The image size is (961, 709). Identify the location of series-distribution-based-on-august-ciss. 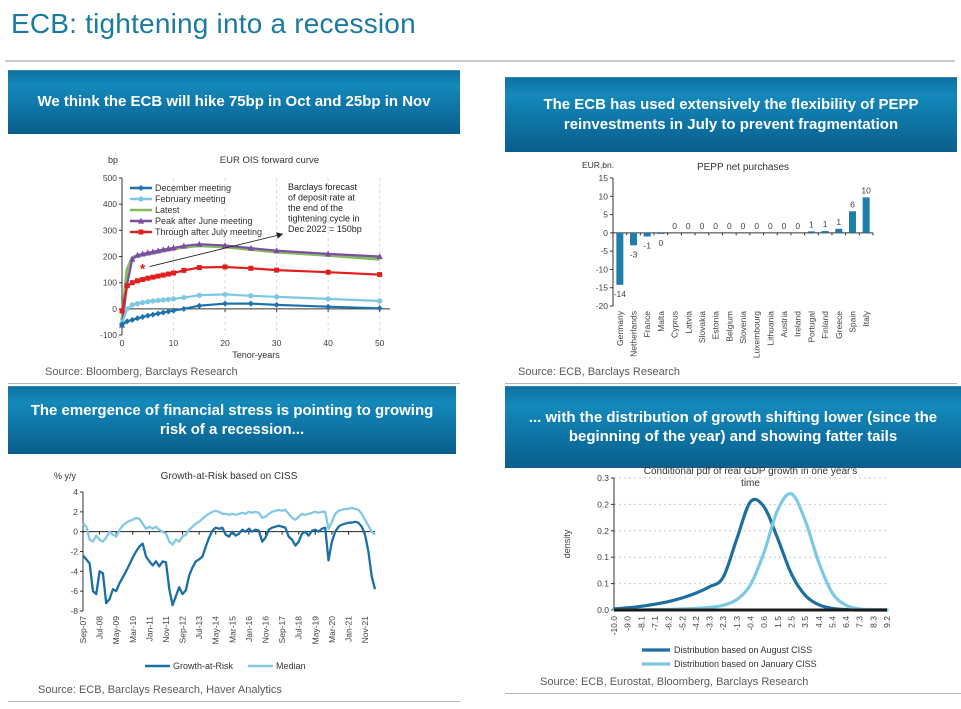
(750, 554).